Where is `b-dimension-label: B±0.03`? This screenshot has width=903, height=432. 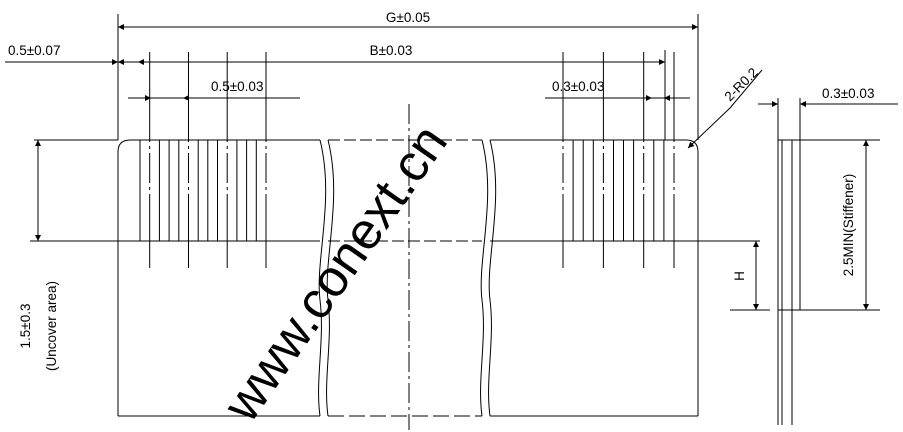 b-dimension-label: B±0.03 is located at coordinates (391, 50).